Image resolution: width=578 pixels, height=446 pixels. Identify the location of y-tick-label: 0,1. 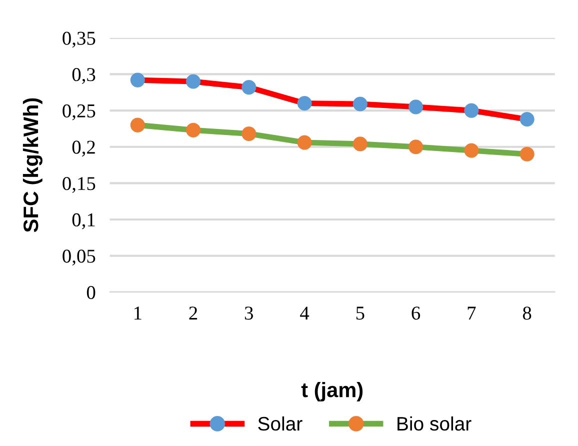
(83, 221).